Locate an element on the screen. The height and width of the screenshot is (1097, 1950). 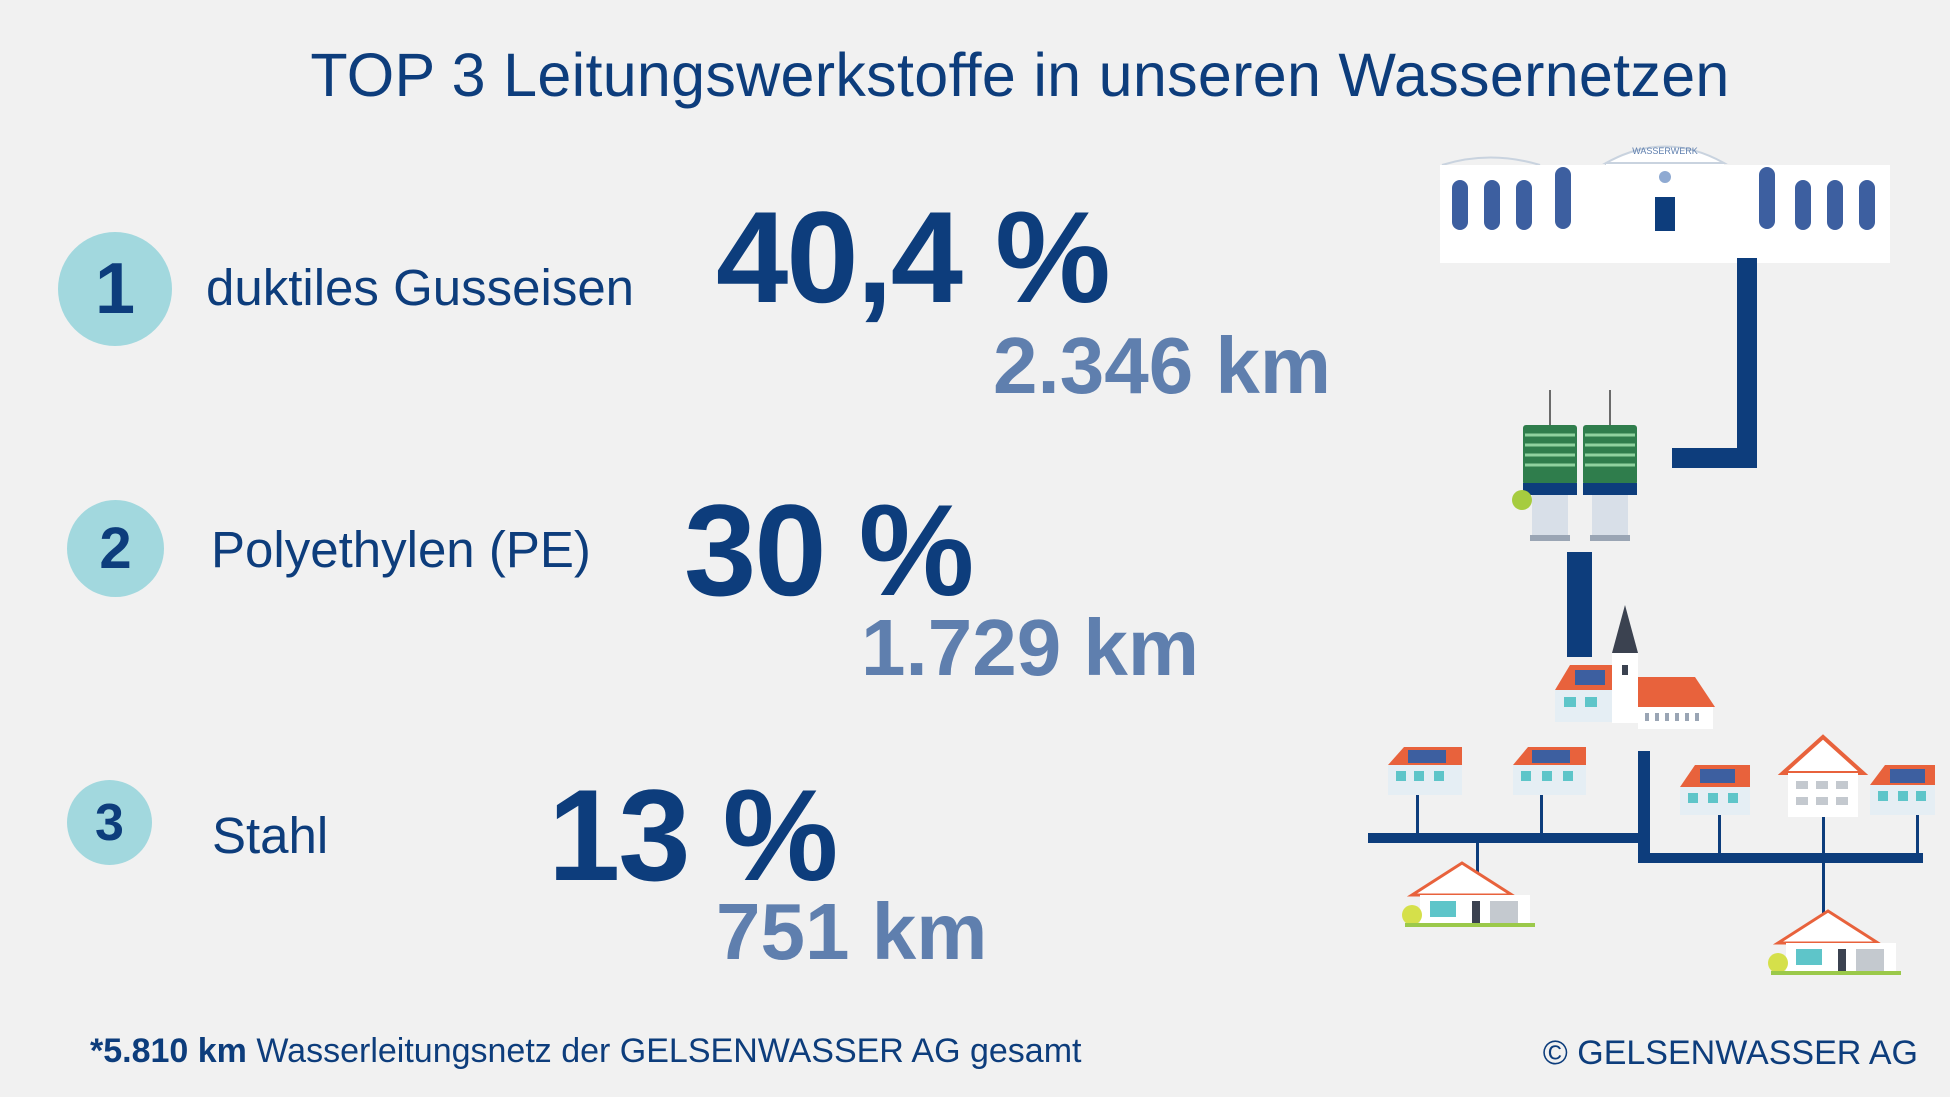
km-value-3: 751 km is located at coordinates (852, 931).